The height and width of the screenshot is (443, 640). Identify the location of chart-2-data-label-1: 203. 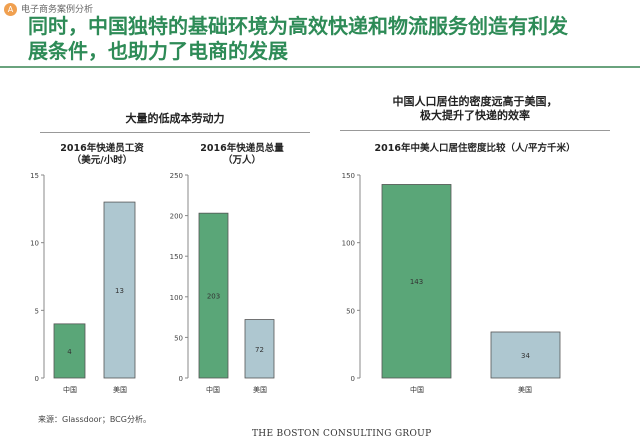
(213, 297).